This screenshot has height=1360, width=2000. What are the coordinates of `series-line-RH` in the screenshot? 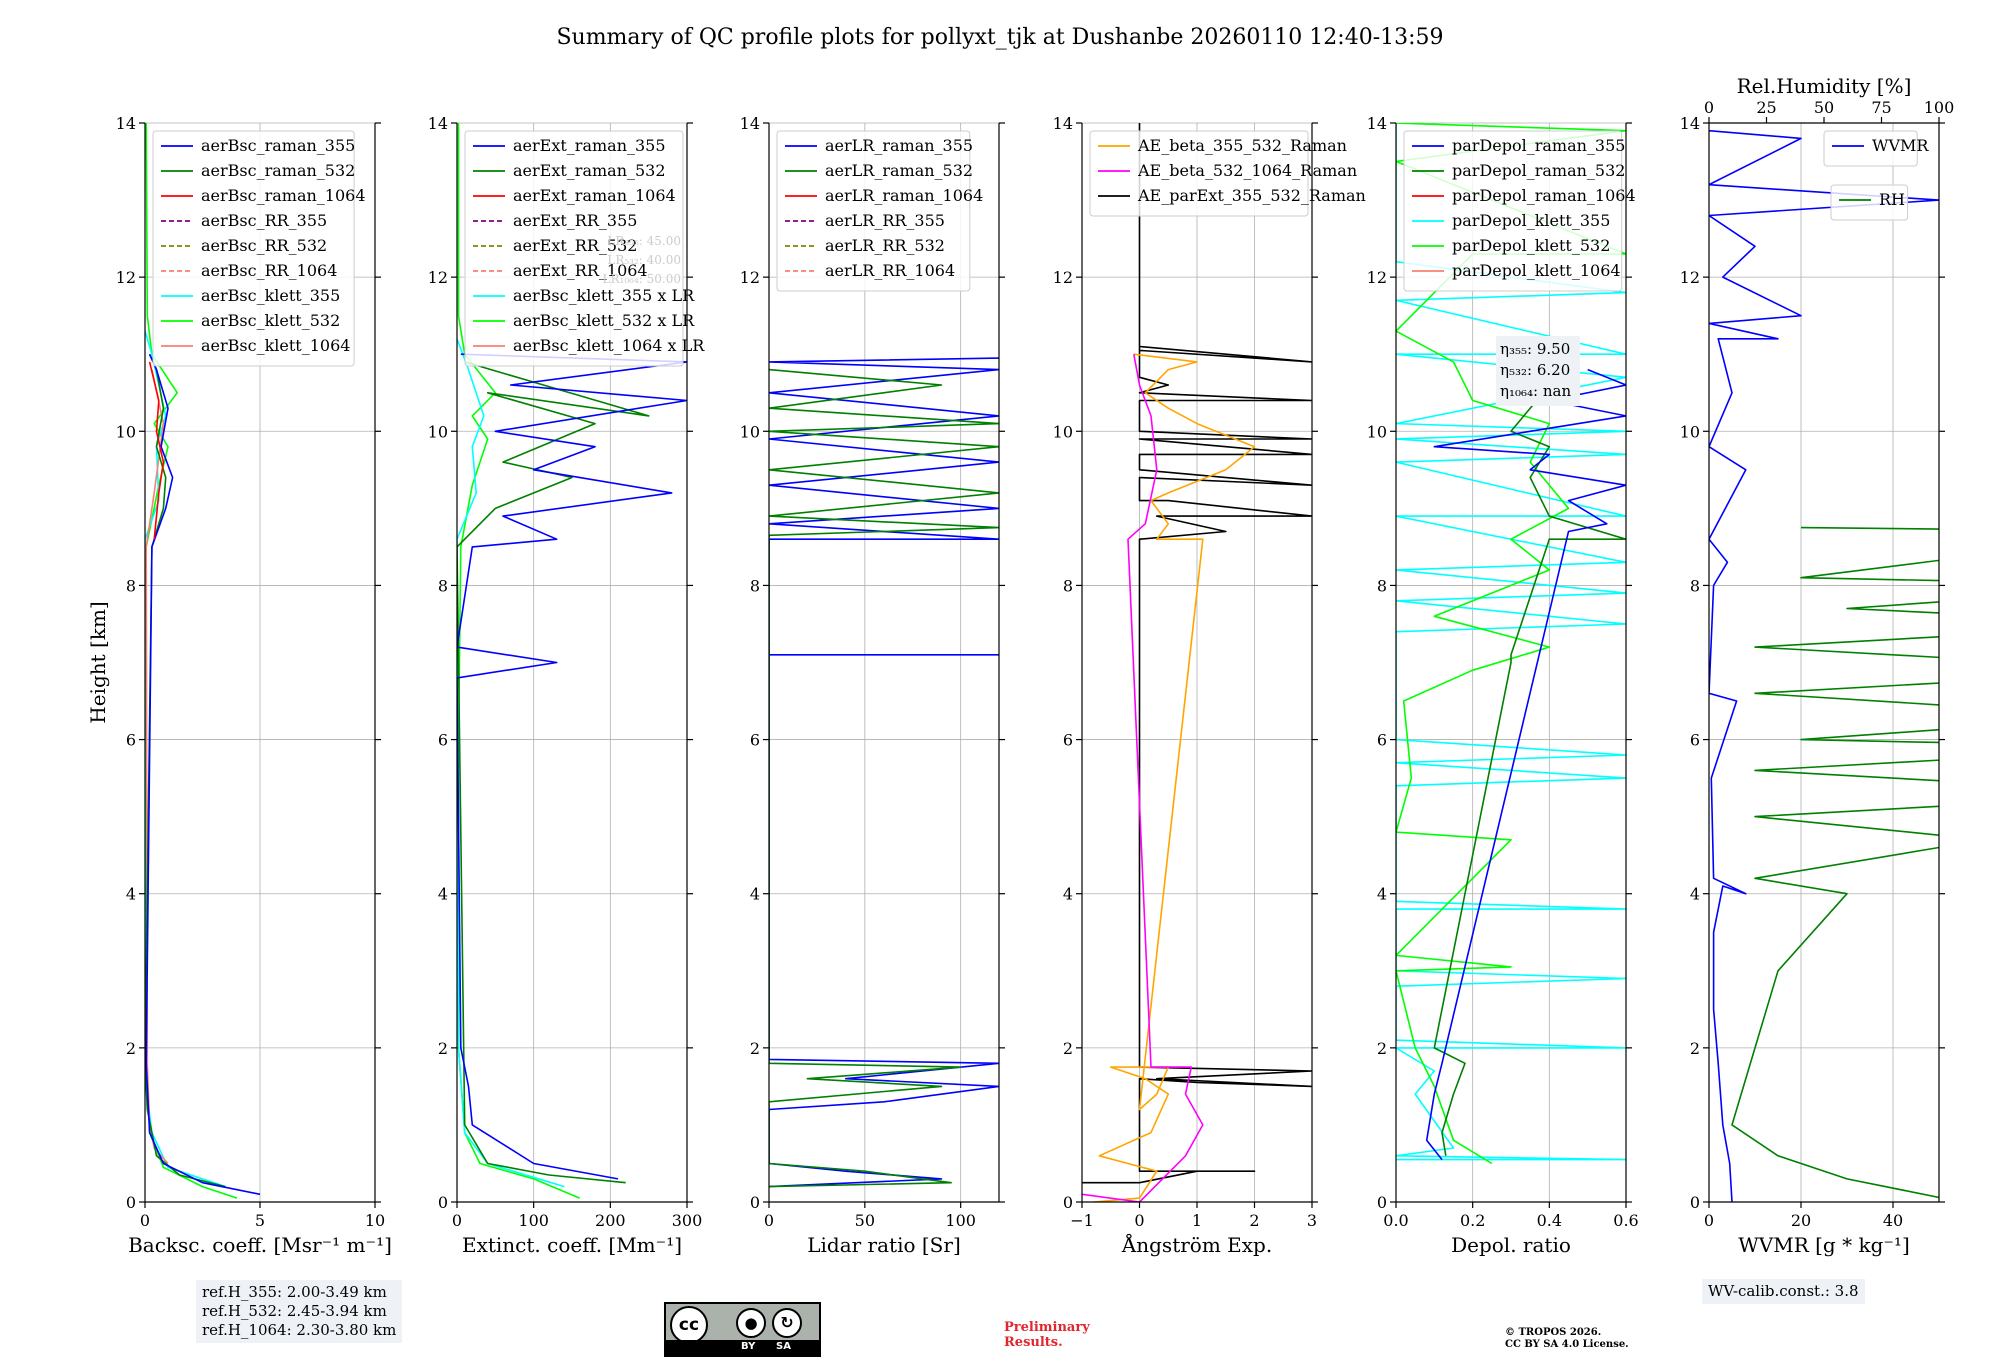 It's located at (1835, 862).